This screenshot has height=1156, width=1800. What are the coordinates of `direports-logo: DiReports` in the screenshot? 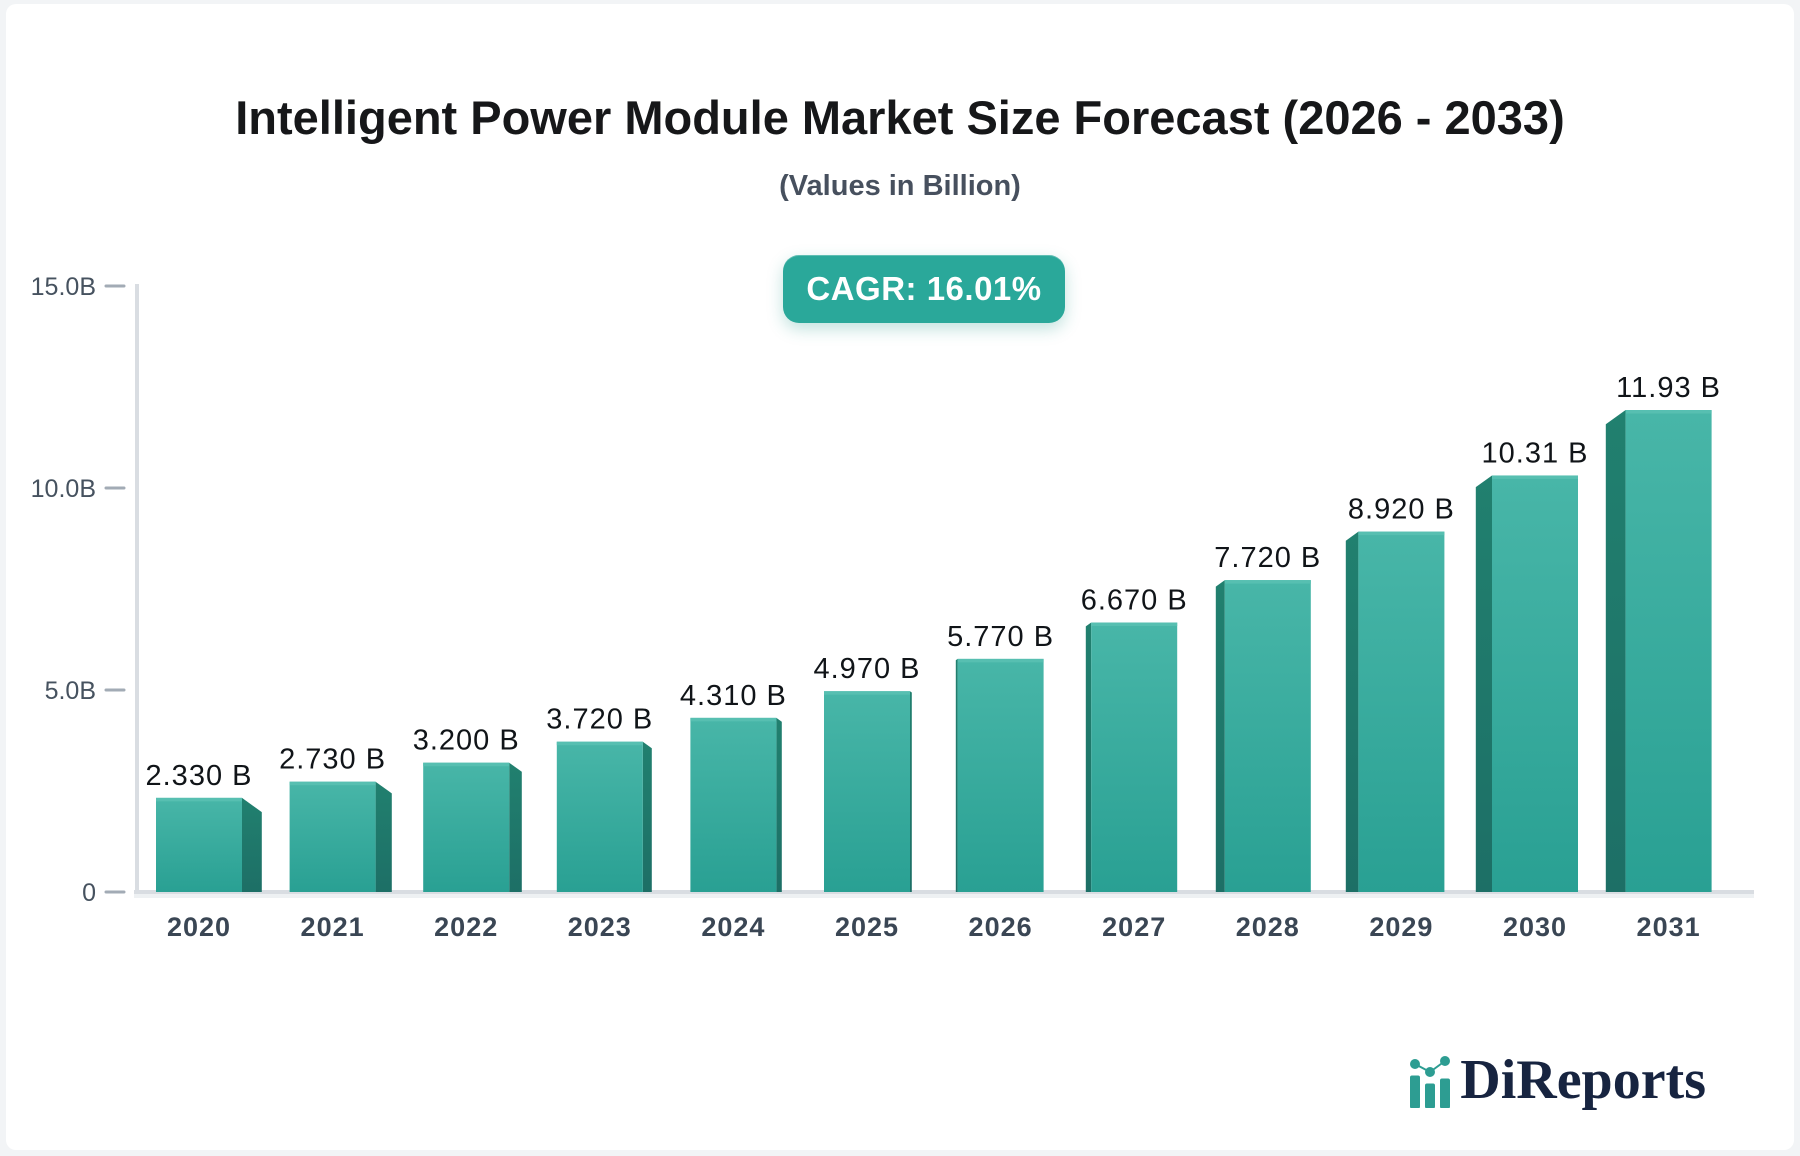 It's located at (1557, 1070).